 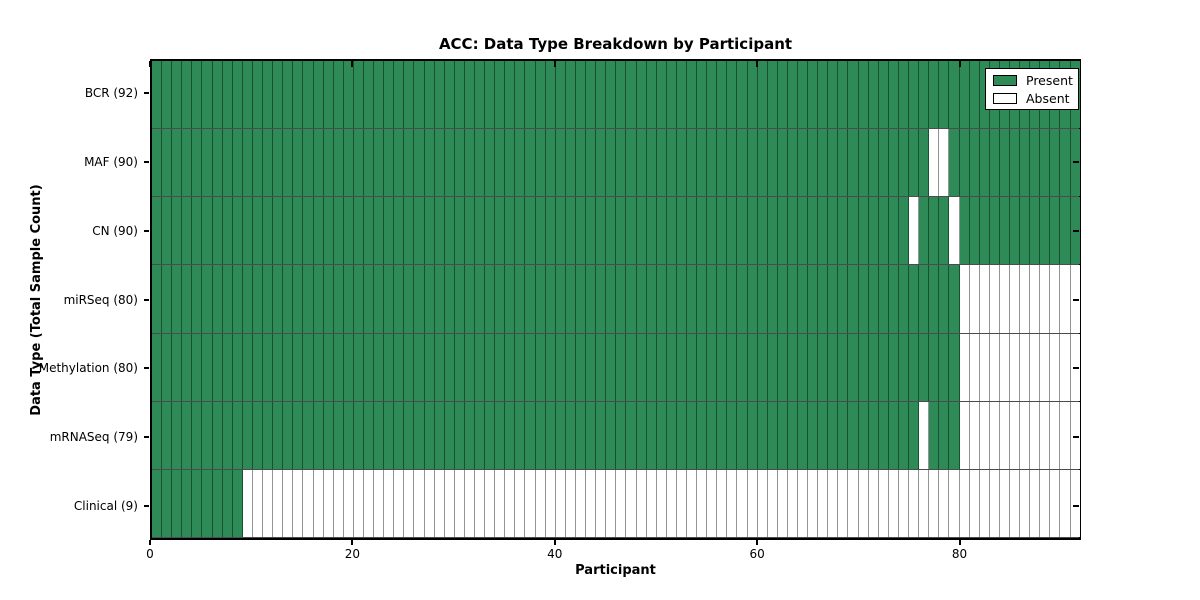 I want to click on present-swatch, so click(x=1005, y=80).